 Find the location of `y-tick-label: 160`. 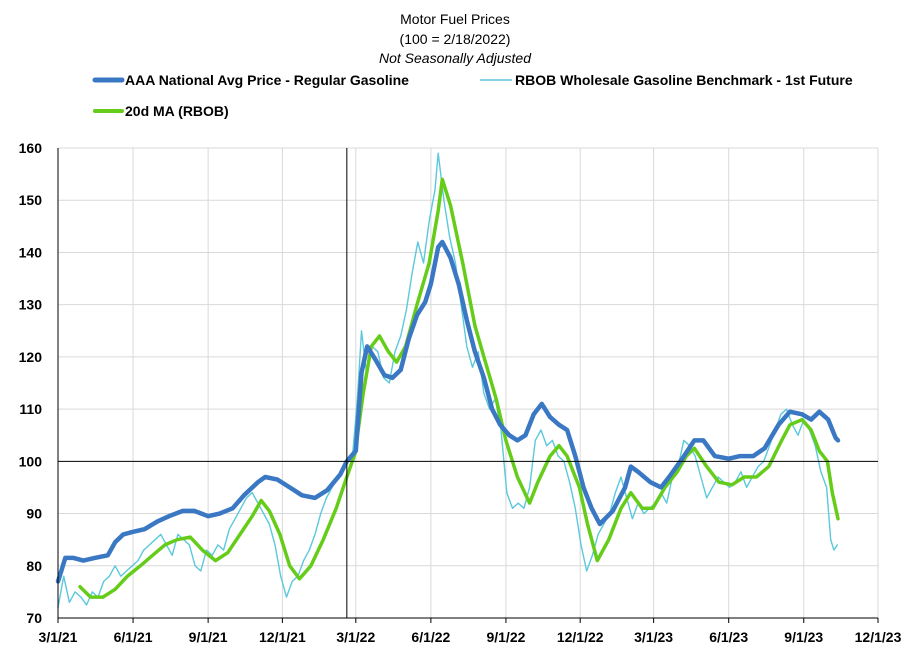

y-tick-label: 160 is located at coordinates (31, 148).